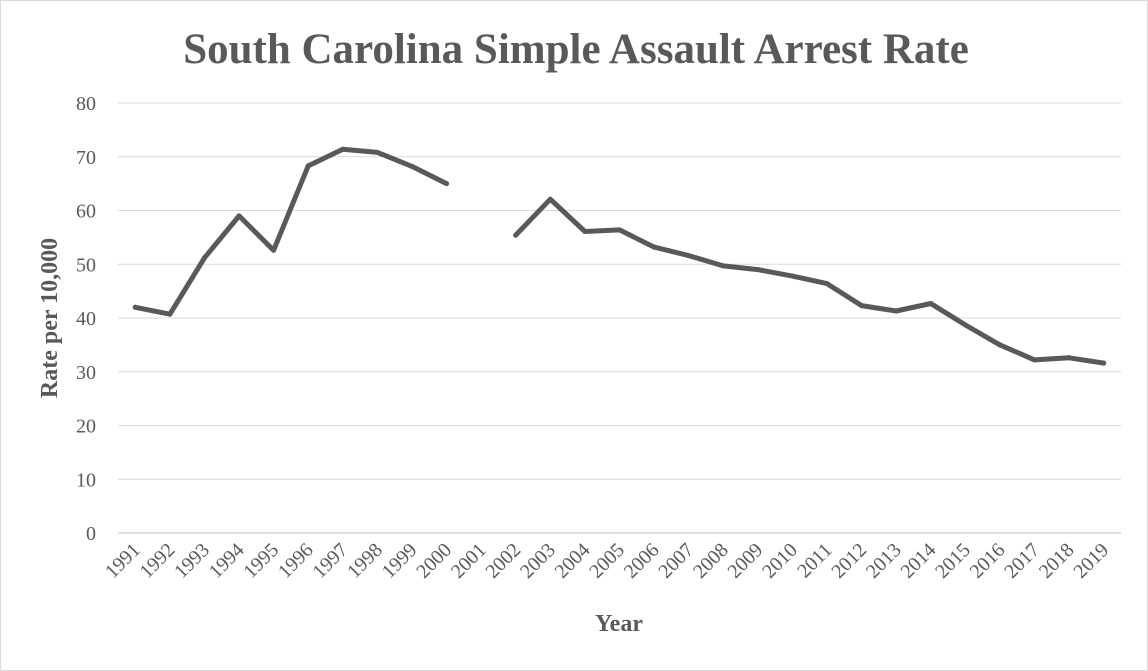 Image resolution: width=1148 pixels, height=671 pixels. I want to click on x-tick-label: 1994, so click(227, 561).